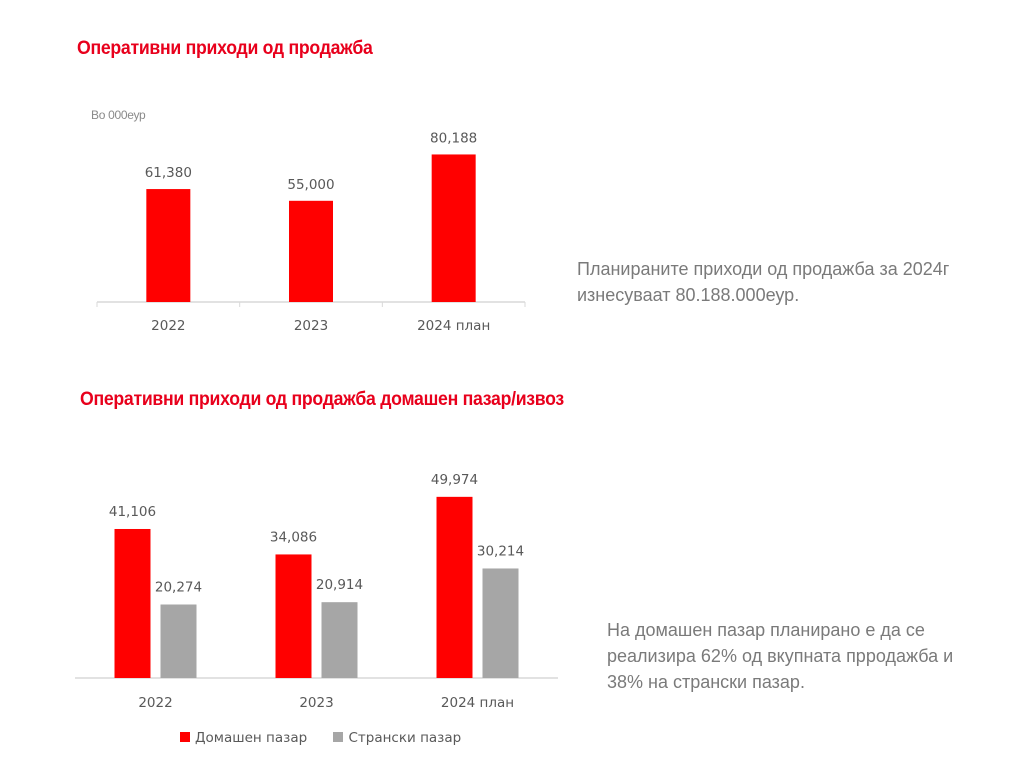 The height and width of the screenshot is (768, 1024). Describe the element at coordinates (331, 738) in the screenshot. I see `chart2-legend: Домашен пазар Странски пазар` at that location.